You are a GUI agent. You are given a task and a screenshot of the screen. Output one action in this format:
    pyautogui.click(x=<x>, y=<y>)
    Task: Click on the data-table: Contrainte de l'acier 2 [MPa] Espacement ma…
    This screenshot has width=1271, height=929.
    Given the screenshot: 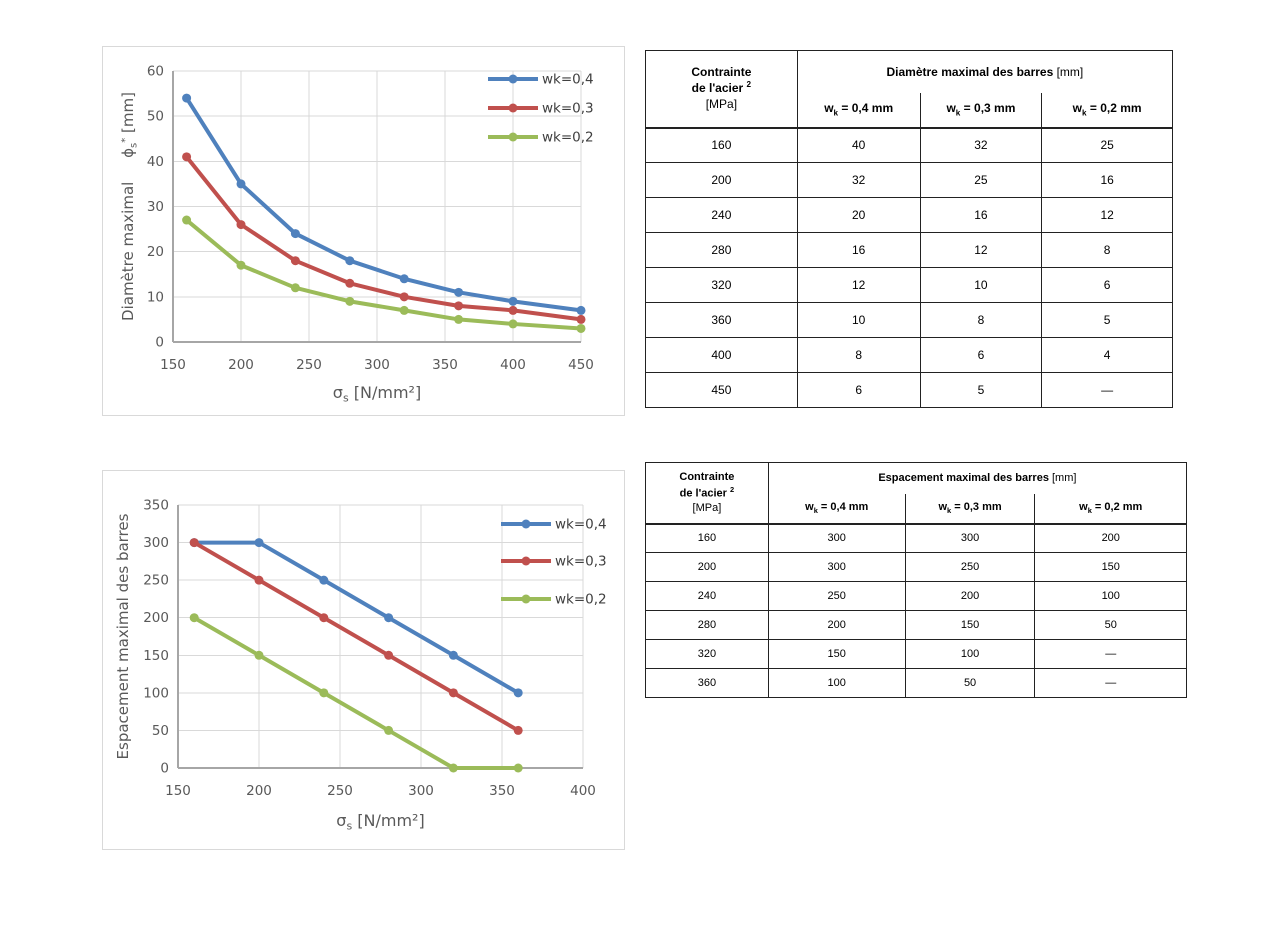 What is the action you would take?
    pyautogui.click(x=916, y=580)
    